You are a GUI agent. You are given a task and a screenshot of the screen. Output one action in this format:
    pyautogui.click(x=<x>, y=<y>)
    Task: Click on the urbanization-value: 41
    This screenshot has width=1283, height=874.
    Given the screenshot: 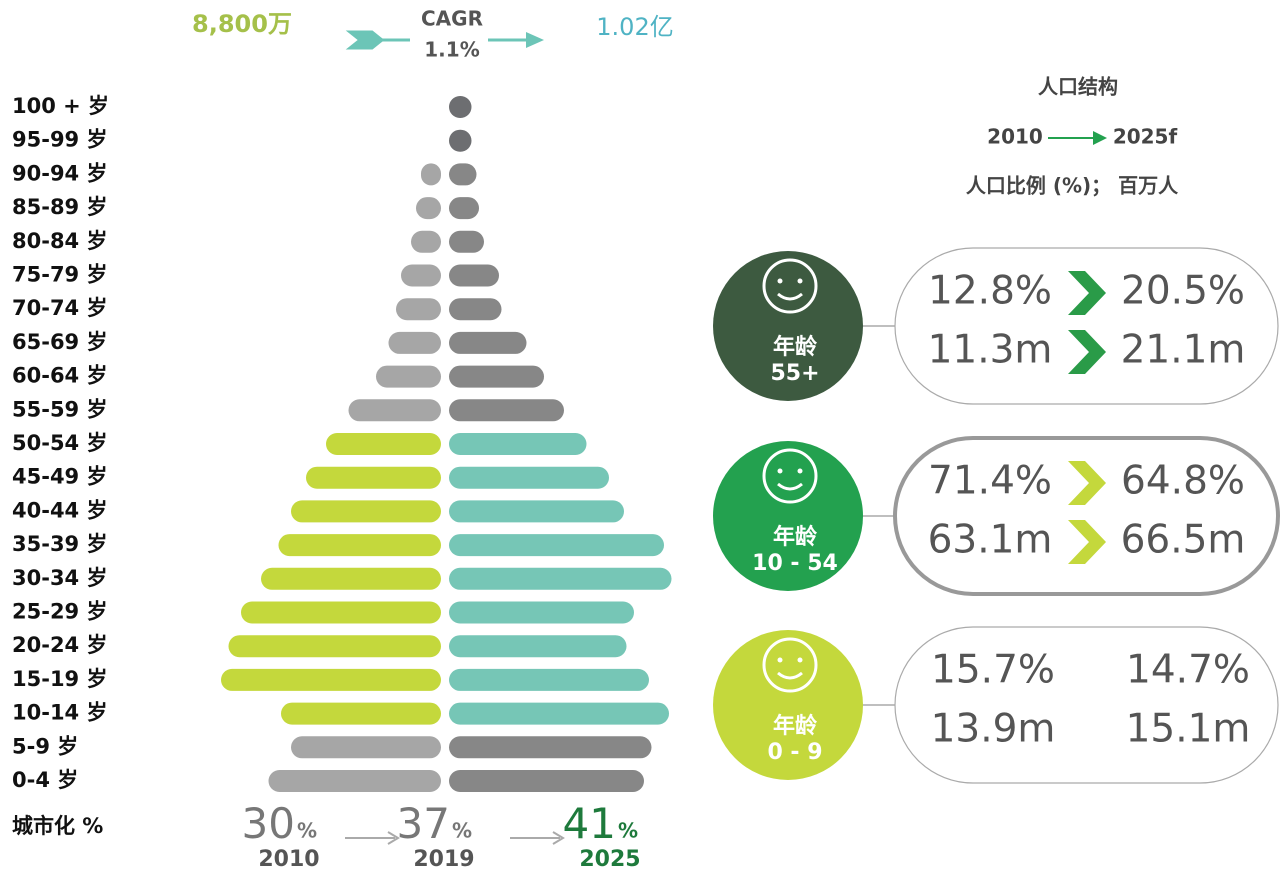 What is the action you would take?
    pyautogui.click(x=589, y=823)
    